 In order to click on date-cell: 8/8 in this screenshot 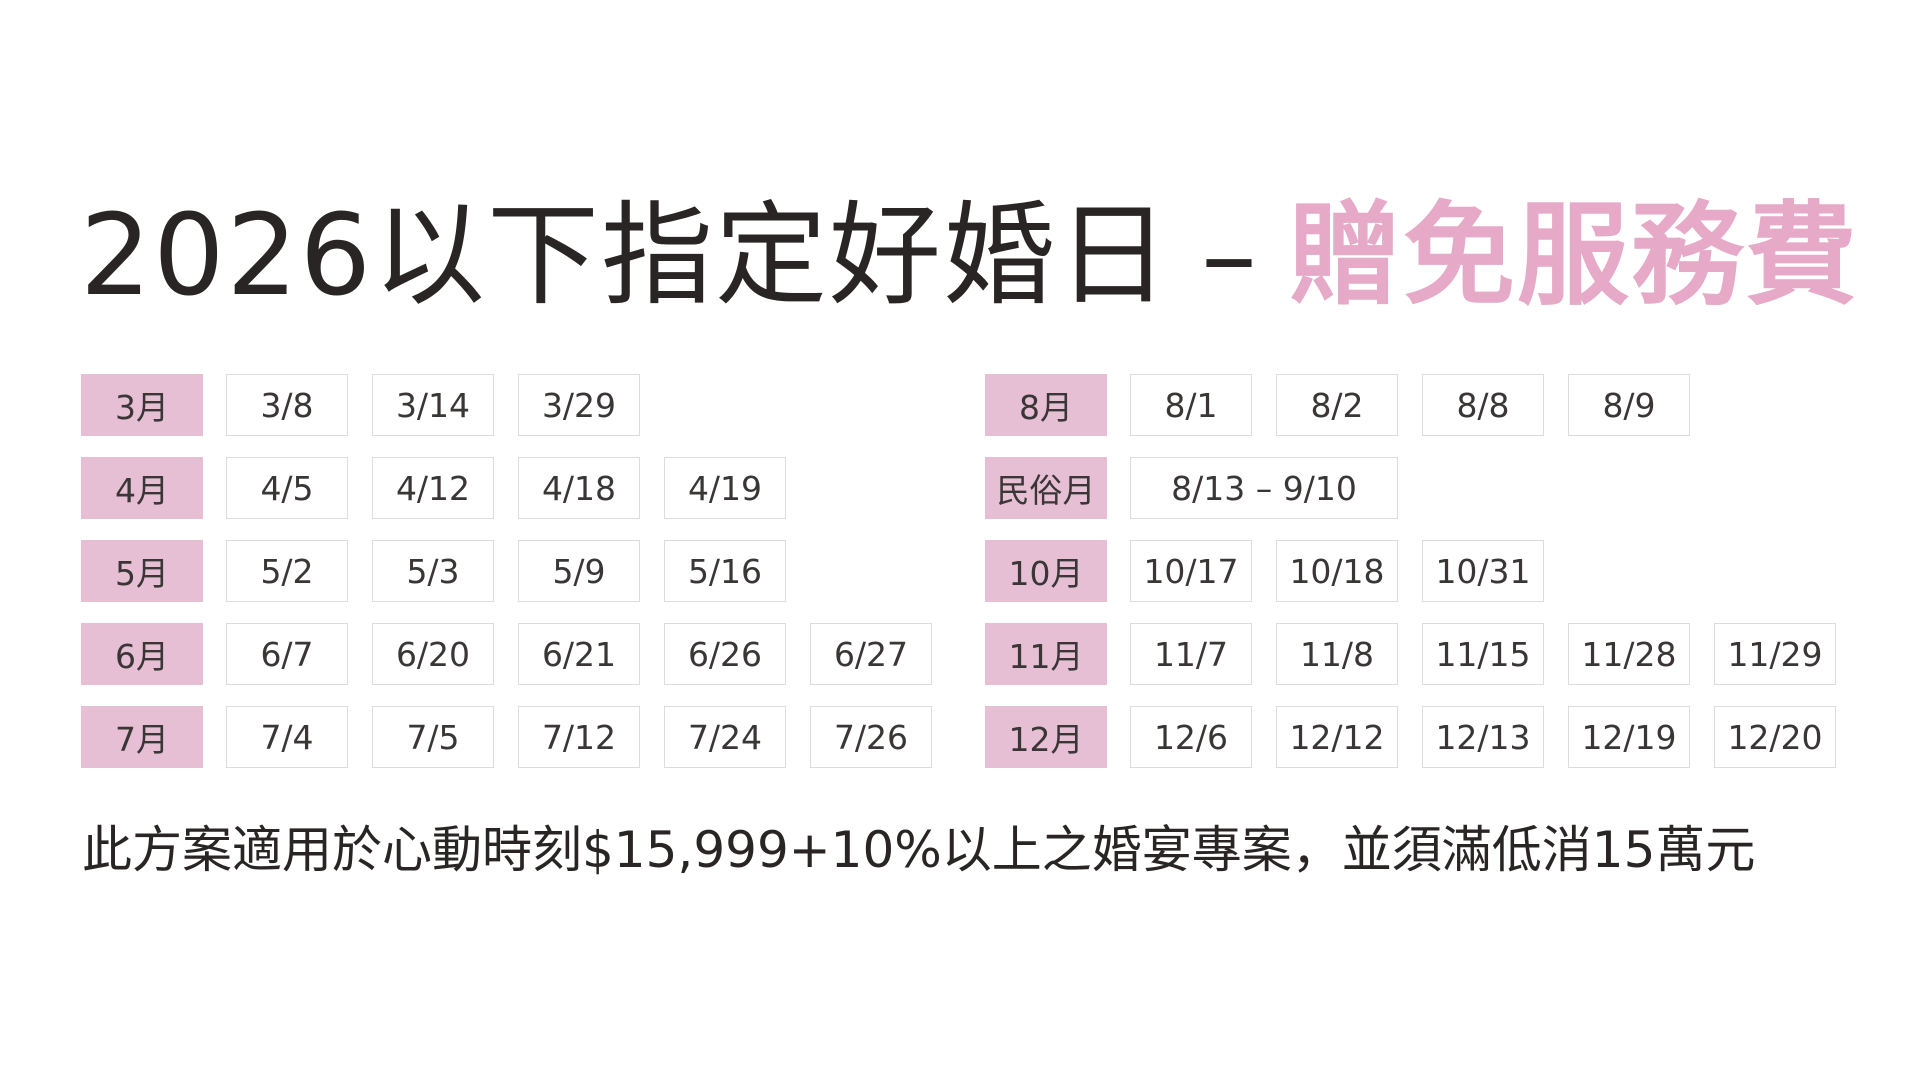, I will do `click(1483, 405)`.